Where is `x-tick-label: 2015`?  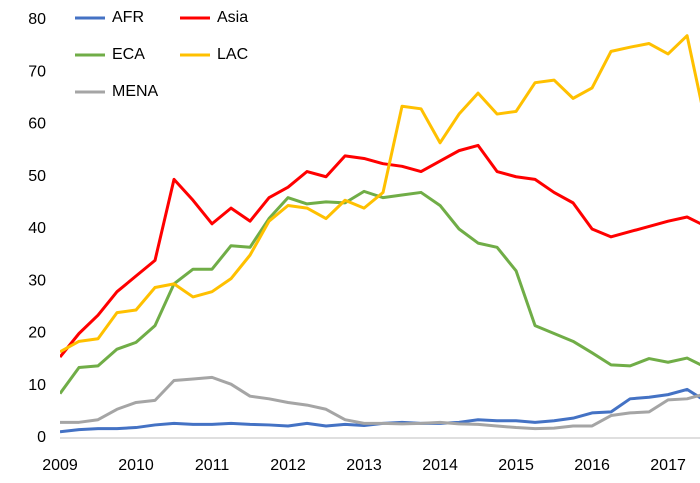 x-tick-label: 2015 is located at coordinates (516, 465).